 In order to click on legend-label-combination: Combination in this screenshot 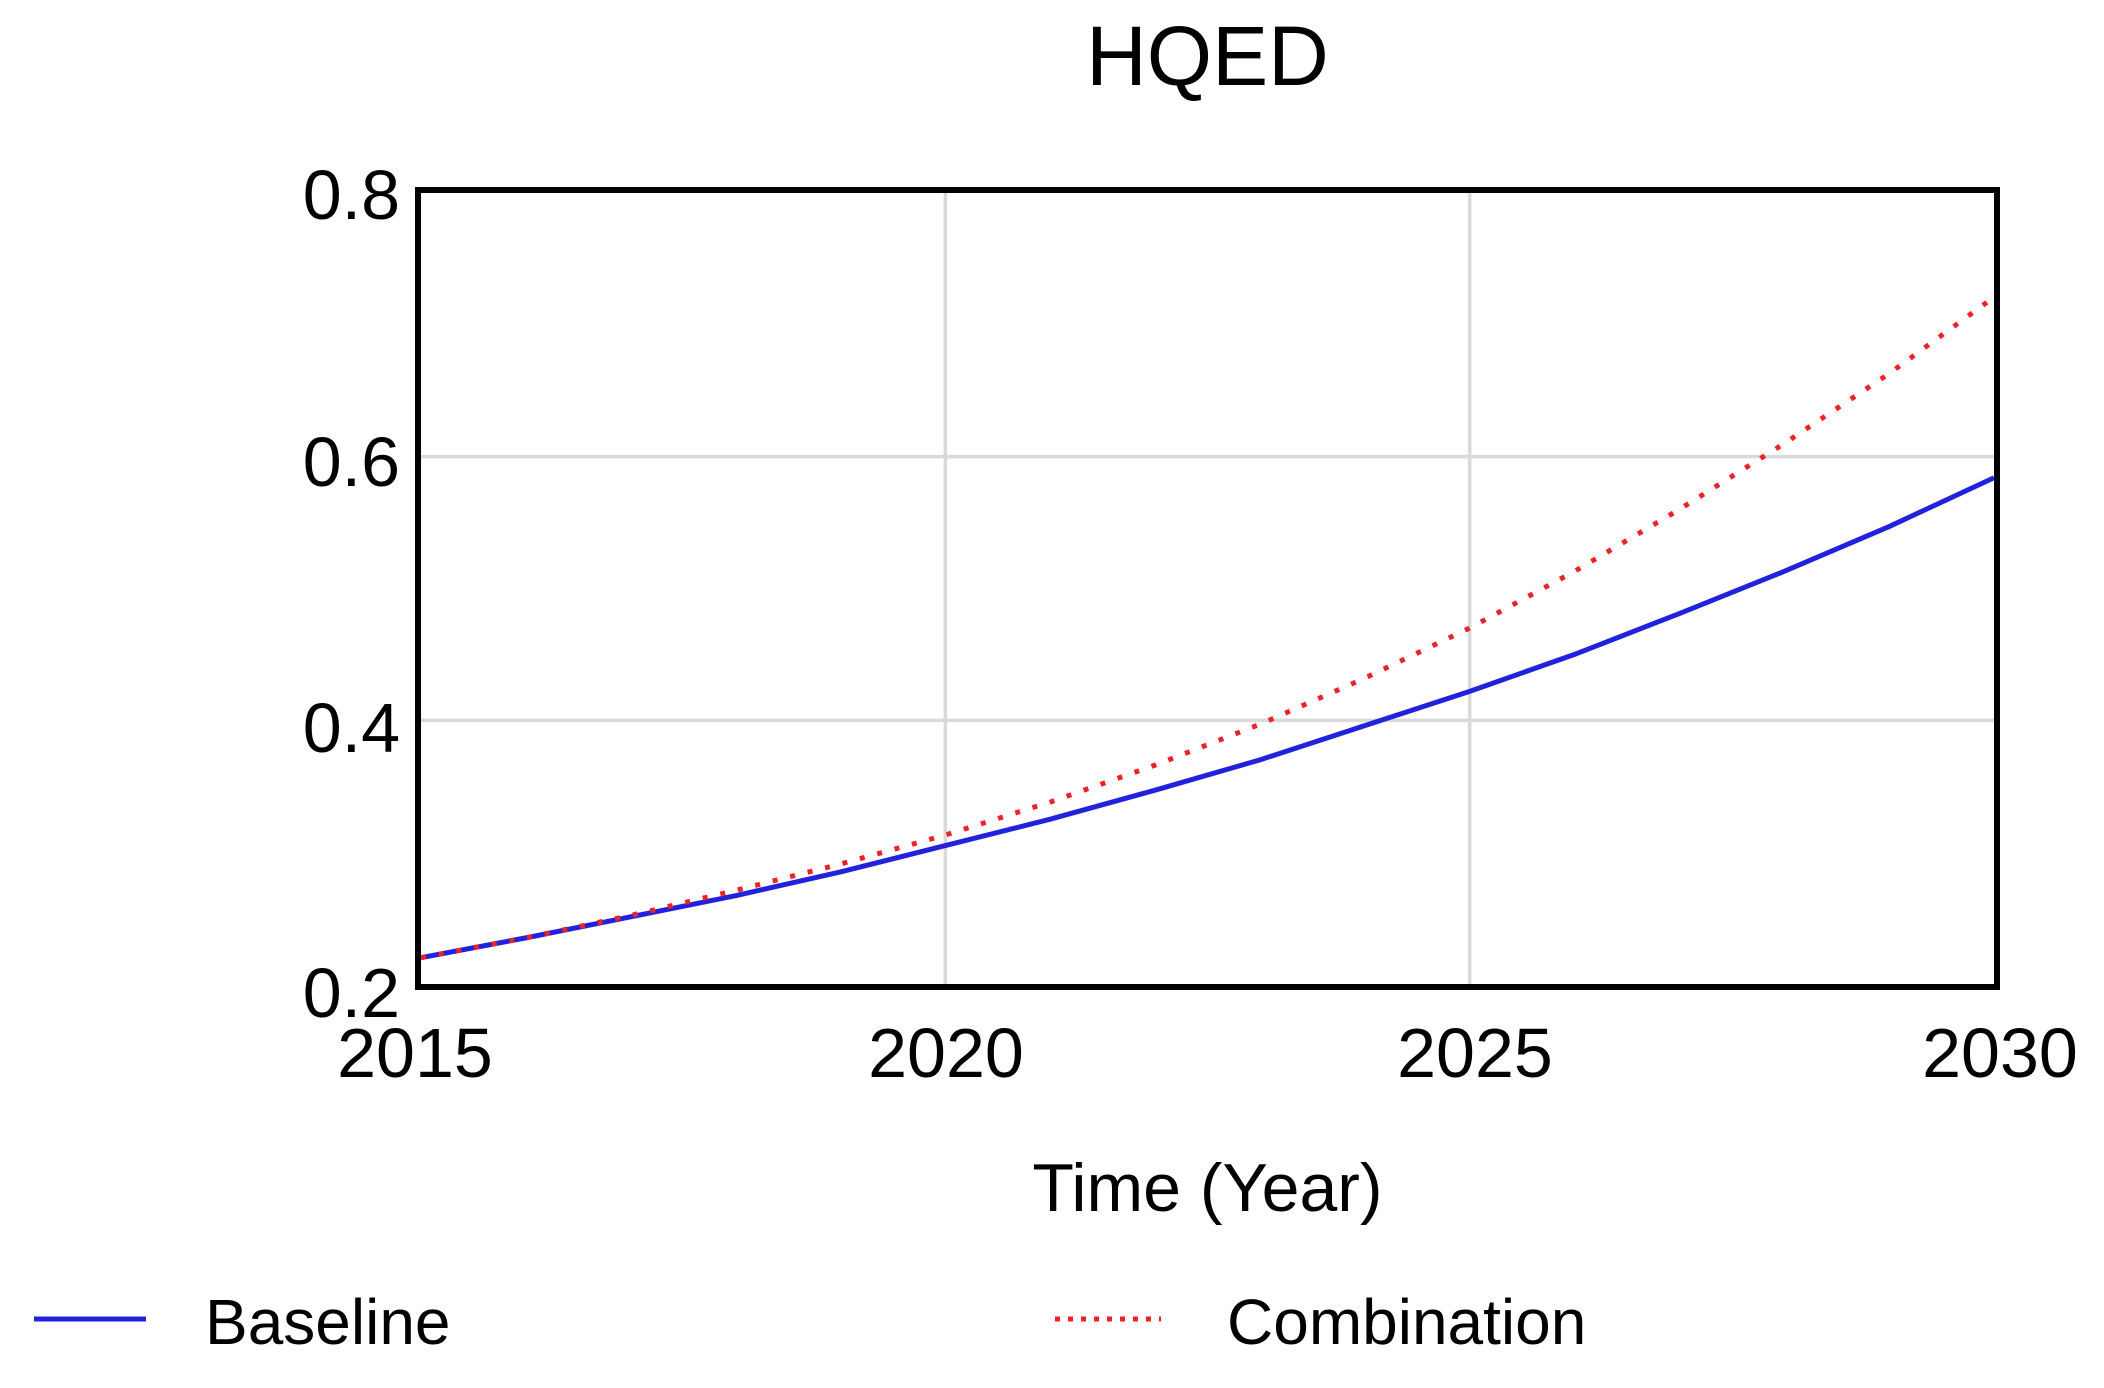, I will do `click(1407, 1322)`.